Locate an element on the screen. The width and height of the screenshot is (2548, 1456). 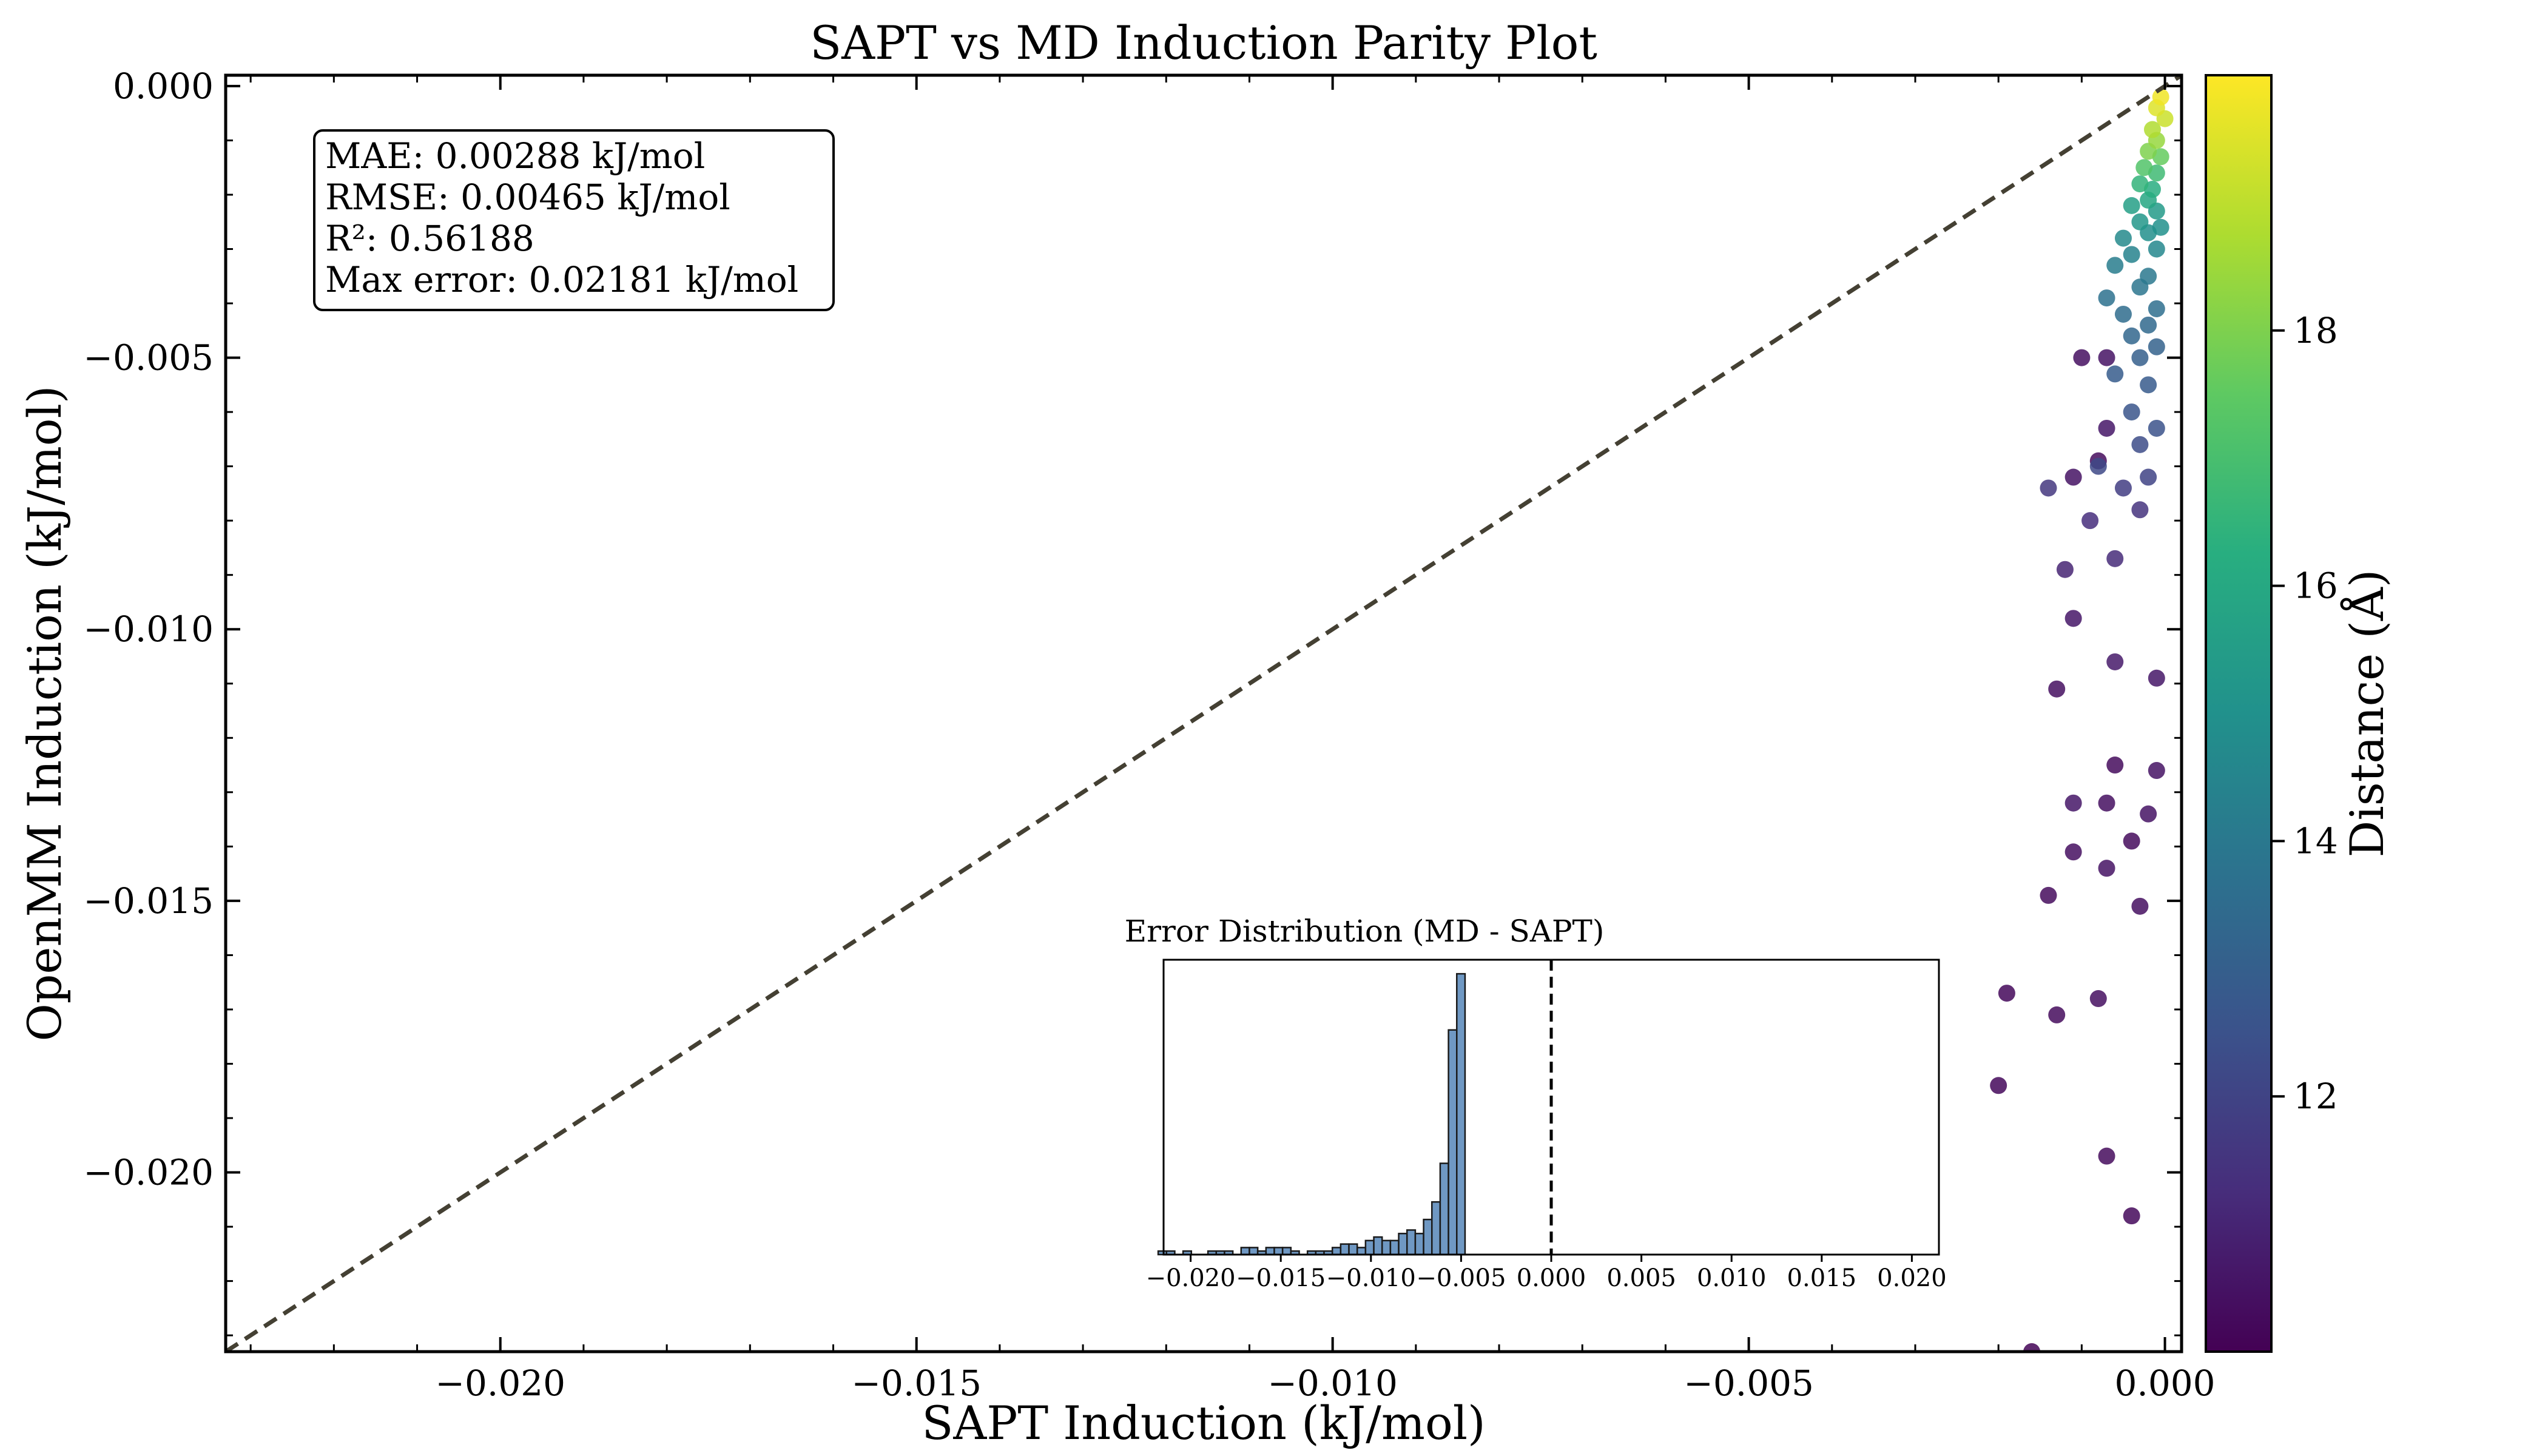
colorbar-ticks: 12 14 16 18 is located at coordinates (2304, 713).